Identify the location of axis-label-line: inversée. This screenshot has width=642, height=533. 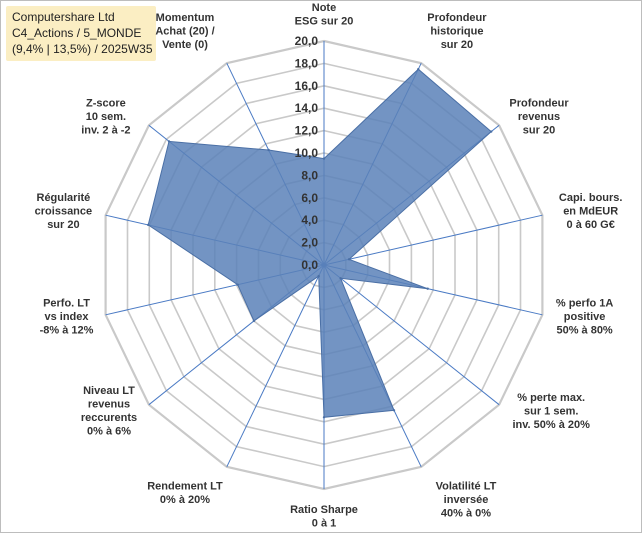
(466, 500).